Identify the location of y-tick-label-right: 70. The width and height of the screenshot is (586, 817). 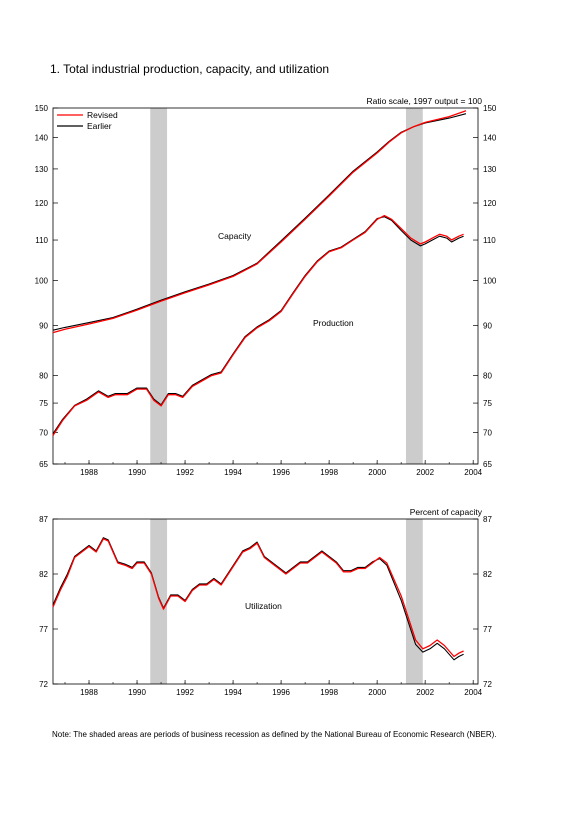
(487, 432).